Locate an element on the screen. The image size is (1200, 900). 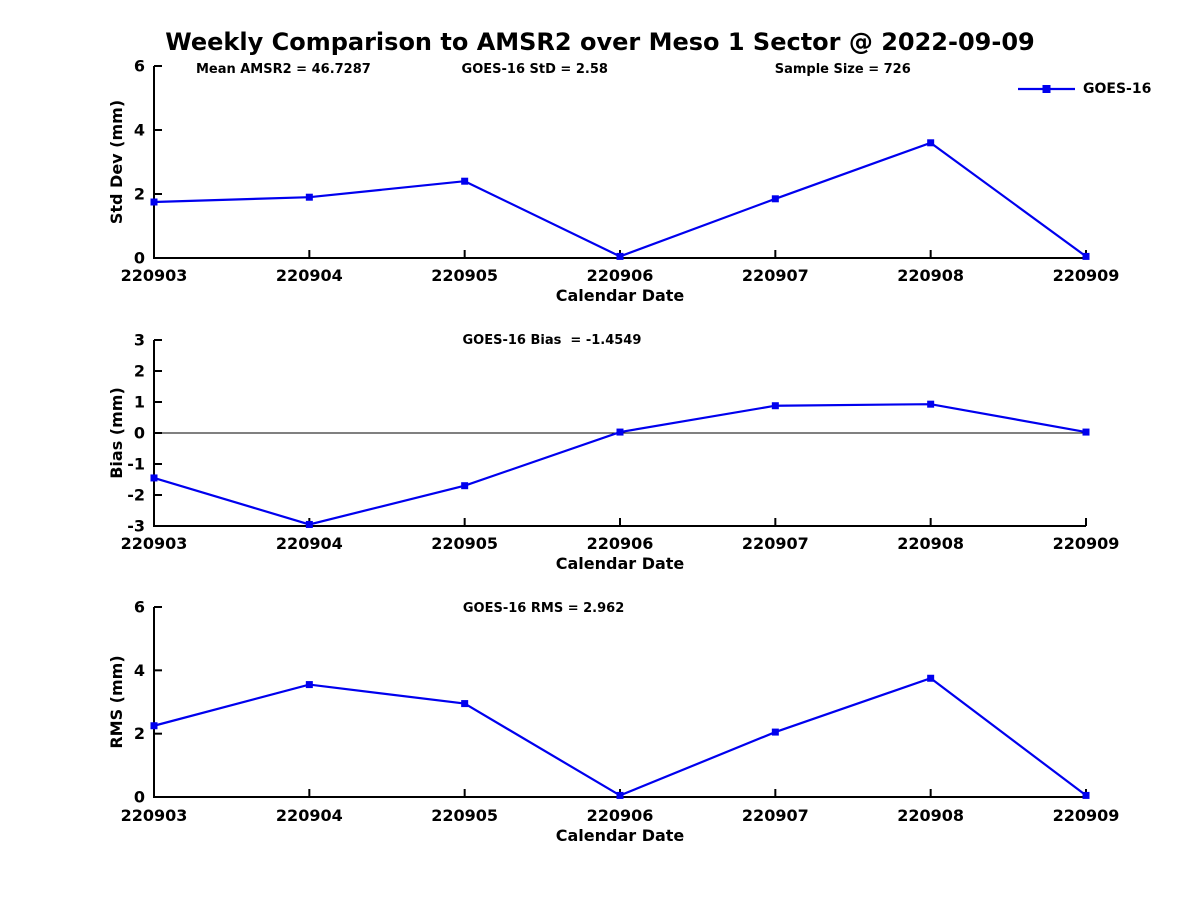
annotation: GOES-16 RMS = 2.962 is located at coordinates (543, 608).